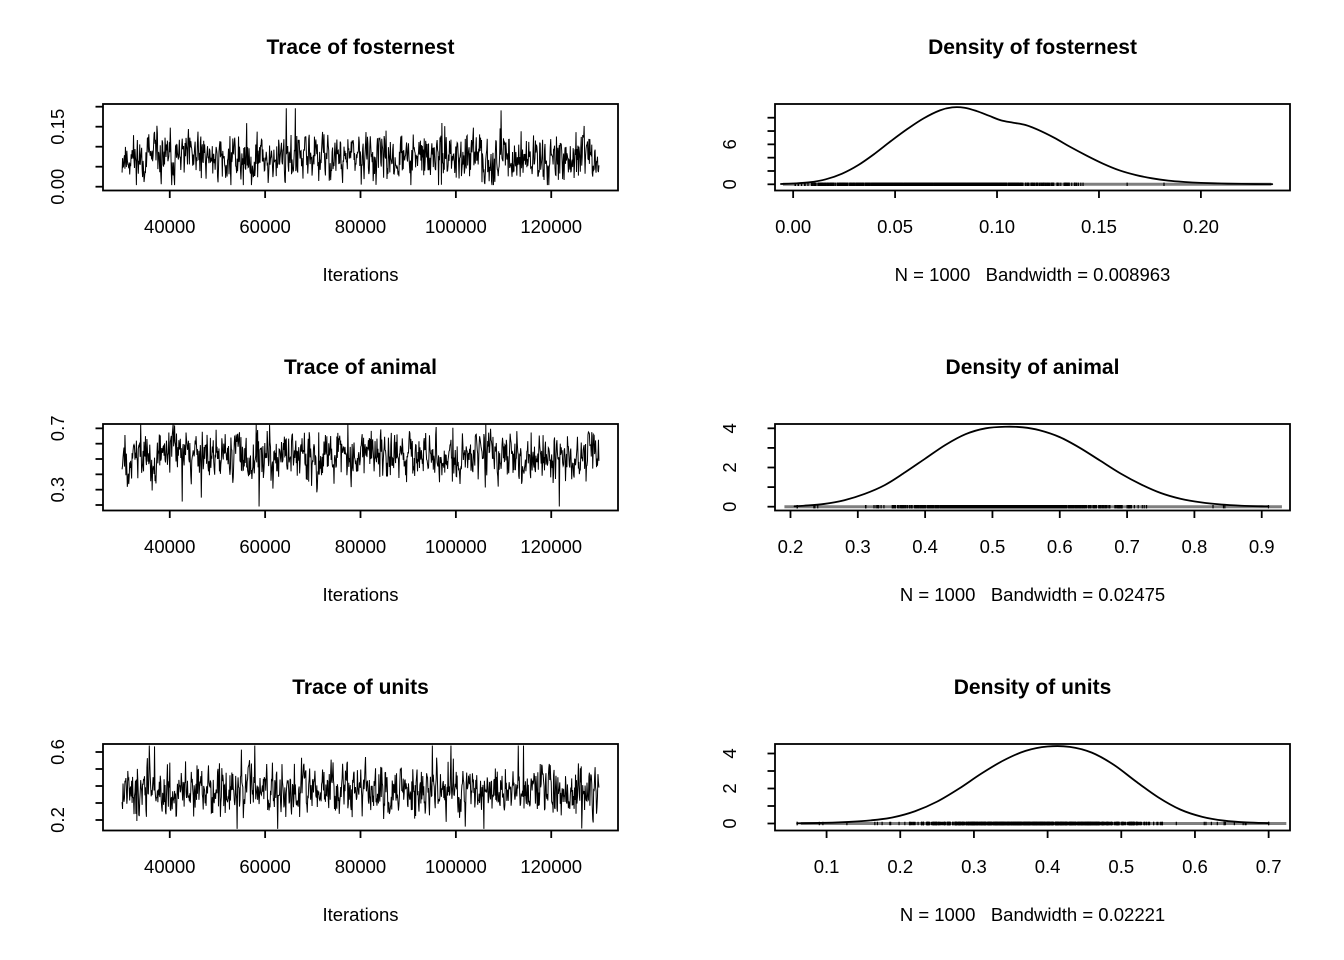 The image size is (1344, 960). I want to click on svg-text: 6, so click(729, 144).